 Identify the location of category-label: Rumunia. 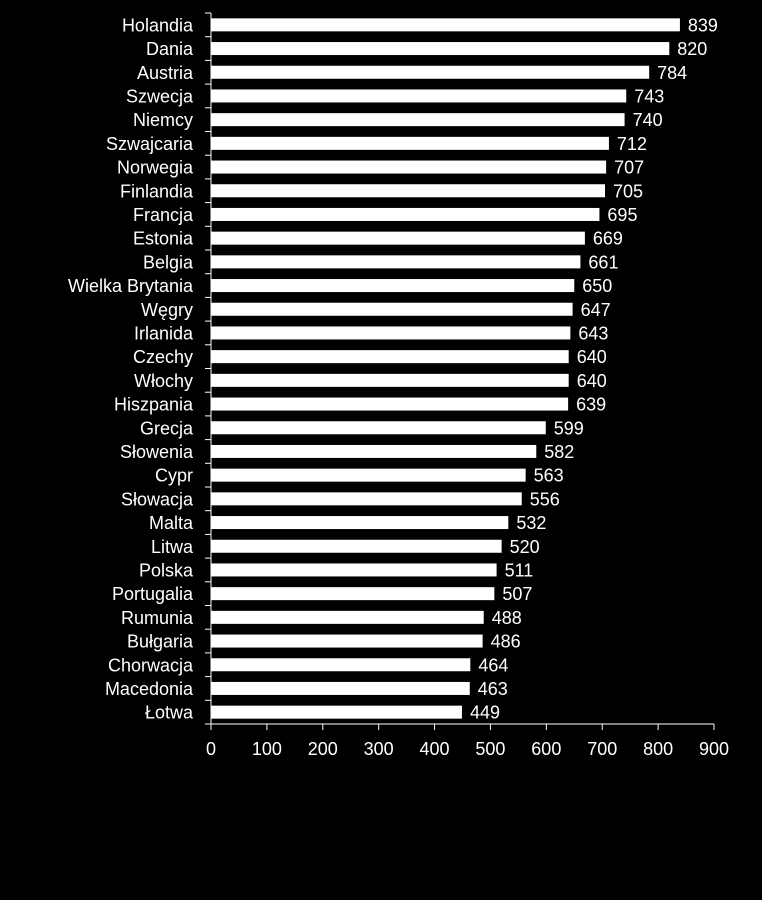
(157, 618).